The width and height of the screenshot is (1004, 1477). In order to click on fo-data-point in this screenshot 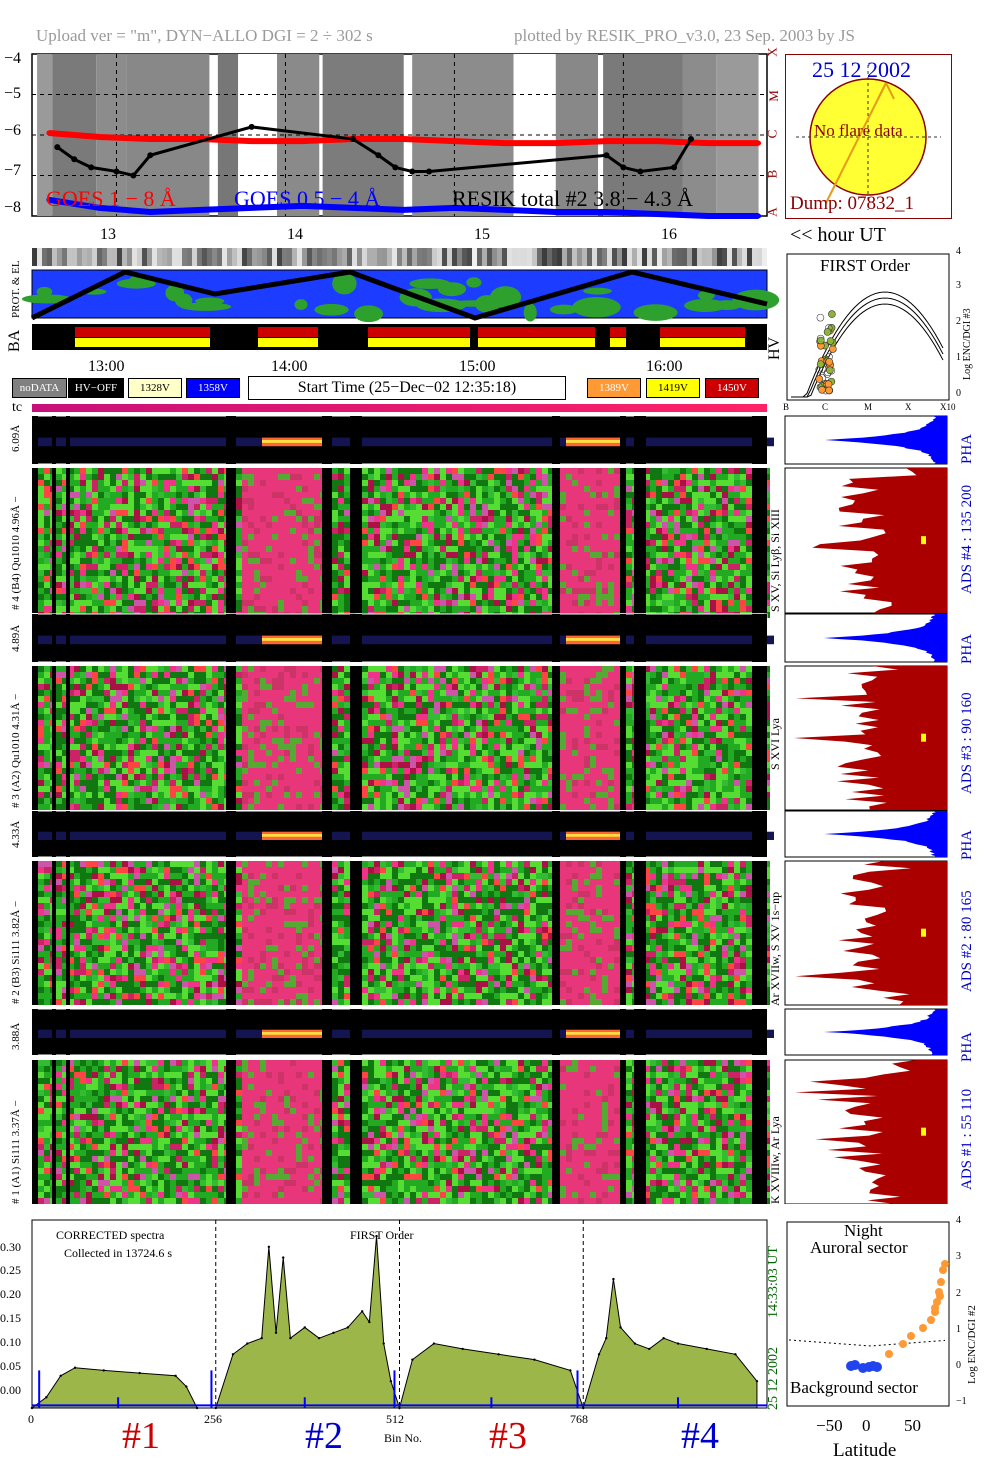, I will do `click(830, 370)`.